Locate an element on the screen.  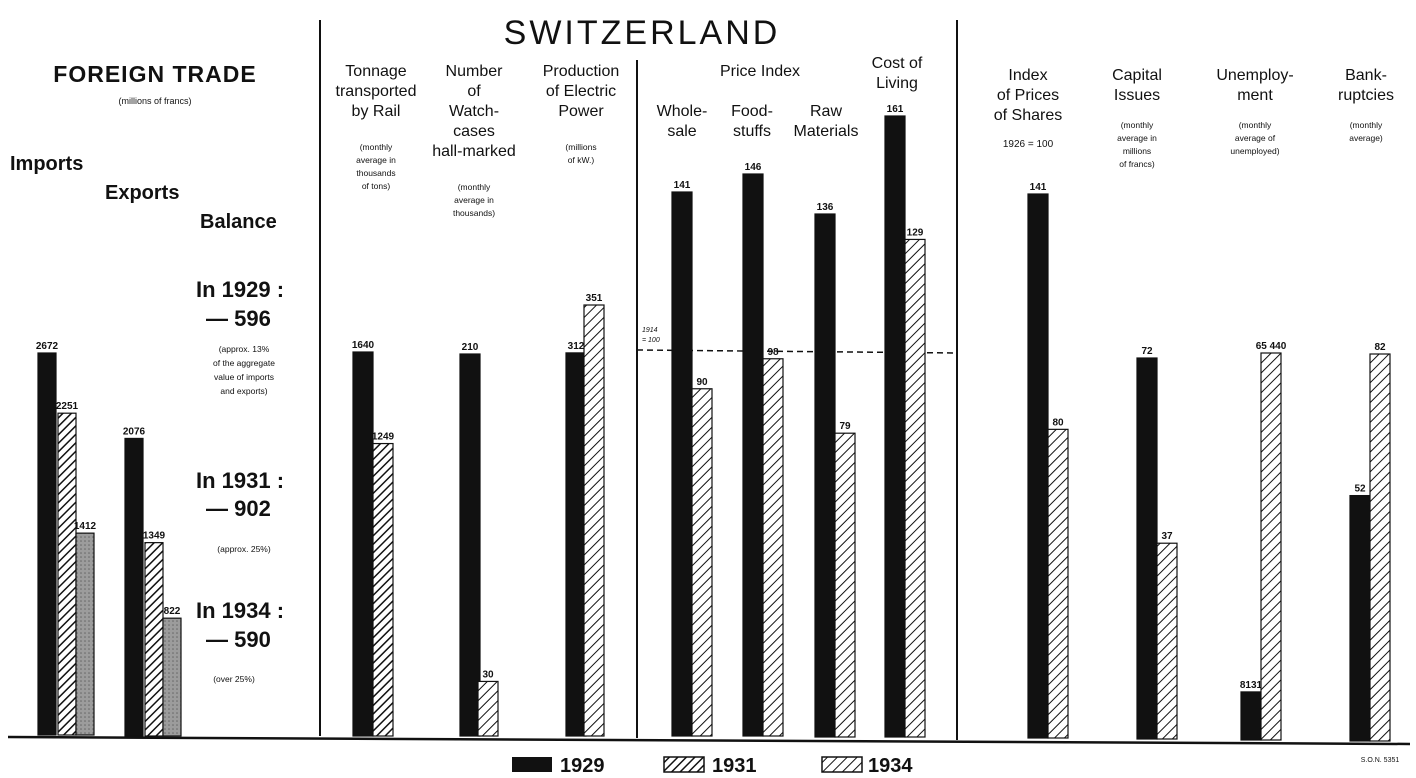
price-food-2: stuffs is located at coordinates (752, 131).